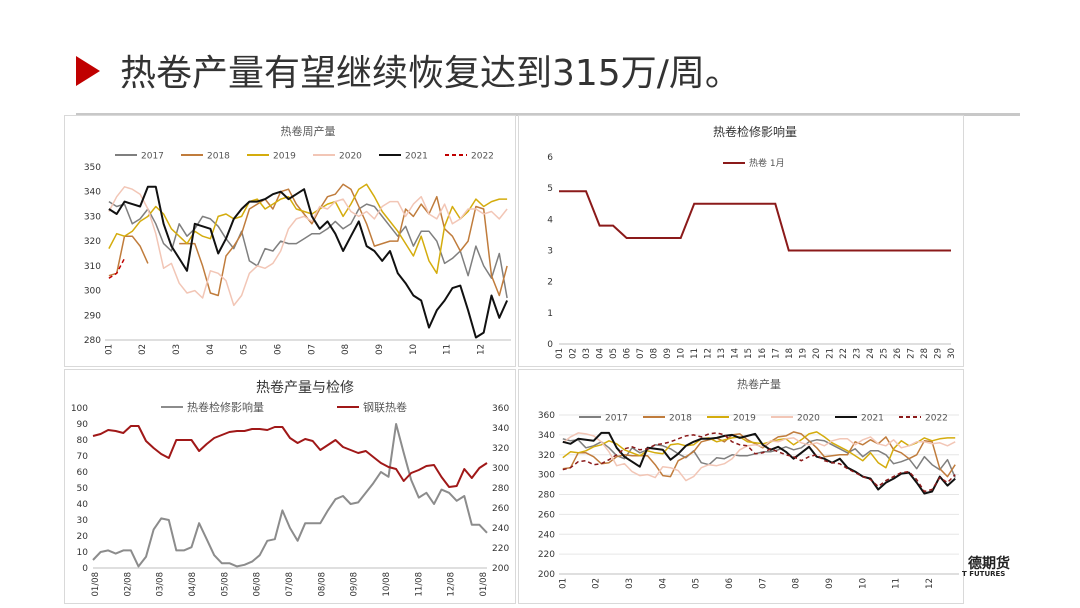  What do you see at coordinates (898, 353) in the screenshot?
I see `x-tick-label-25: 26` at bounding box center [898, 353].